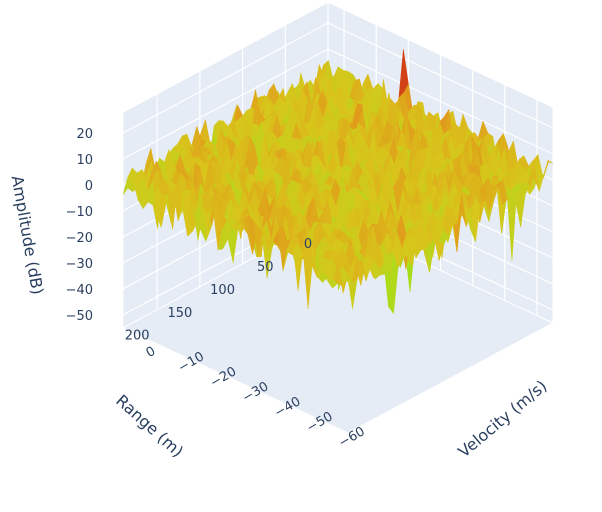  What do you see at coordinates (79, 264) in the screenshot?
I see `z-tick-label: −30` at bounding box center [79, 264].